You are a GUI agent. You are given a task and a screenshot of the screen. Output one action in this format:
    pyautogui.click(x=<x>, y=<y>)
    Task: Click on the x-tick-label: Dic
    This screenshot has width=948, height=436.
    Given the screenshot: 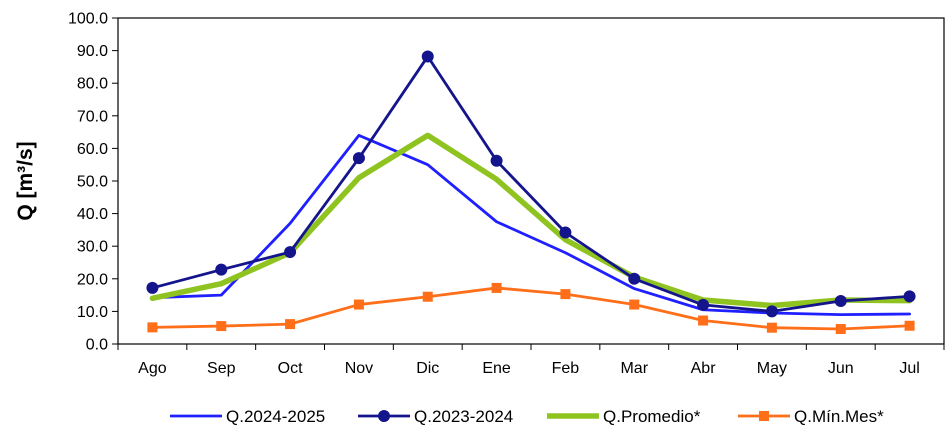 What is the action you would take?
    pyautogui.click(x=427, y=368)
    